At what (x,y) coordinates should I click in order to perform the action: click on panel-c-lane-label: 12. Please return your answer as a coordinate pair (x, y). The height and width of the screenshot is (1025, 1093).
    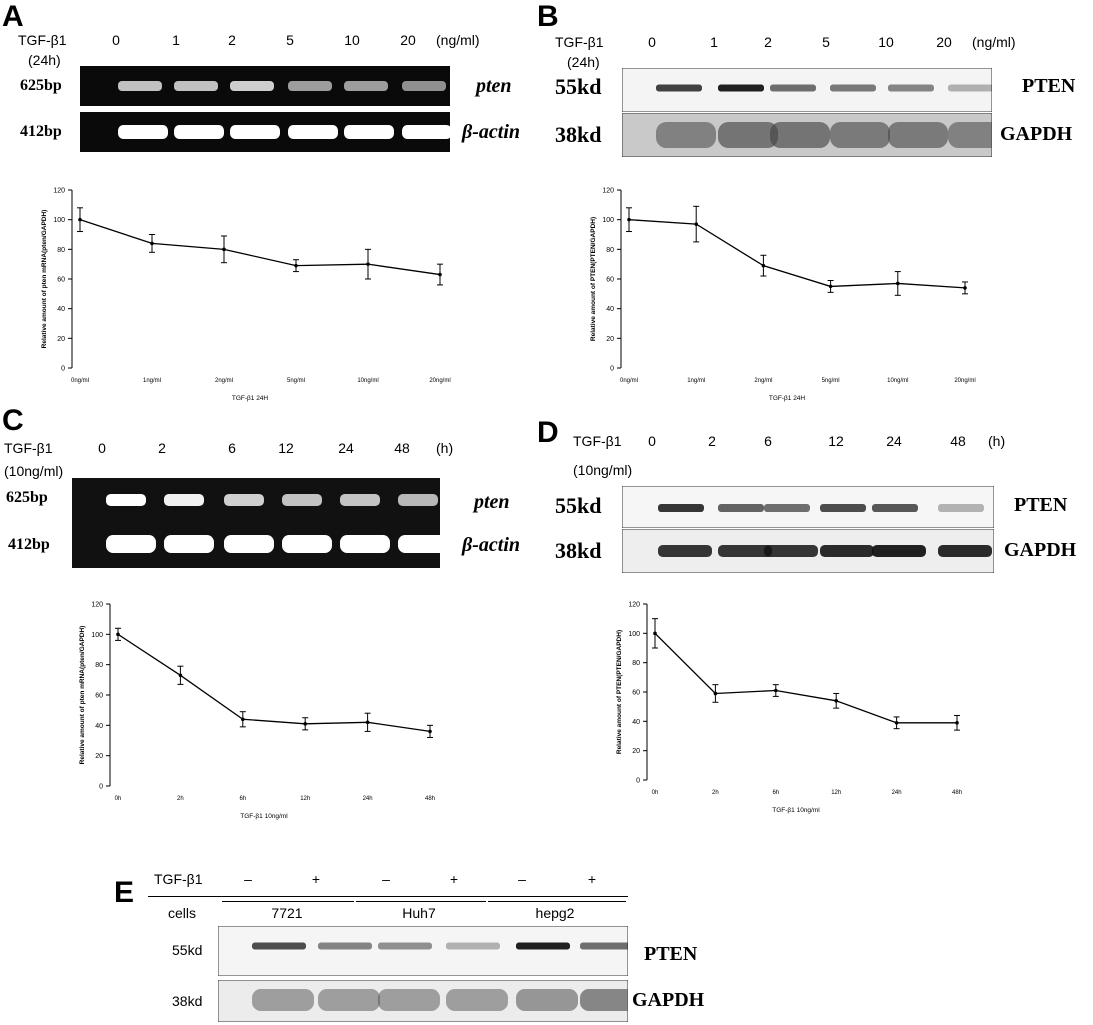
    Looking at the image, I should click on (286, 448).